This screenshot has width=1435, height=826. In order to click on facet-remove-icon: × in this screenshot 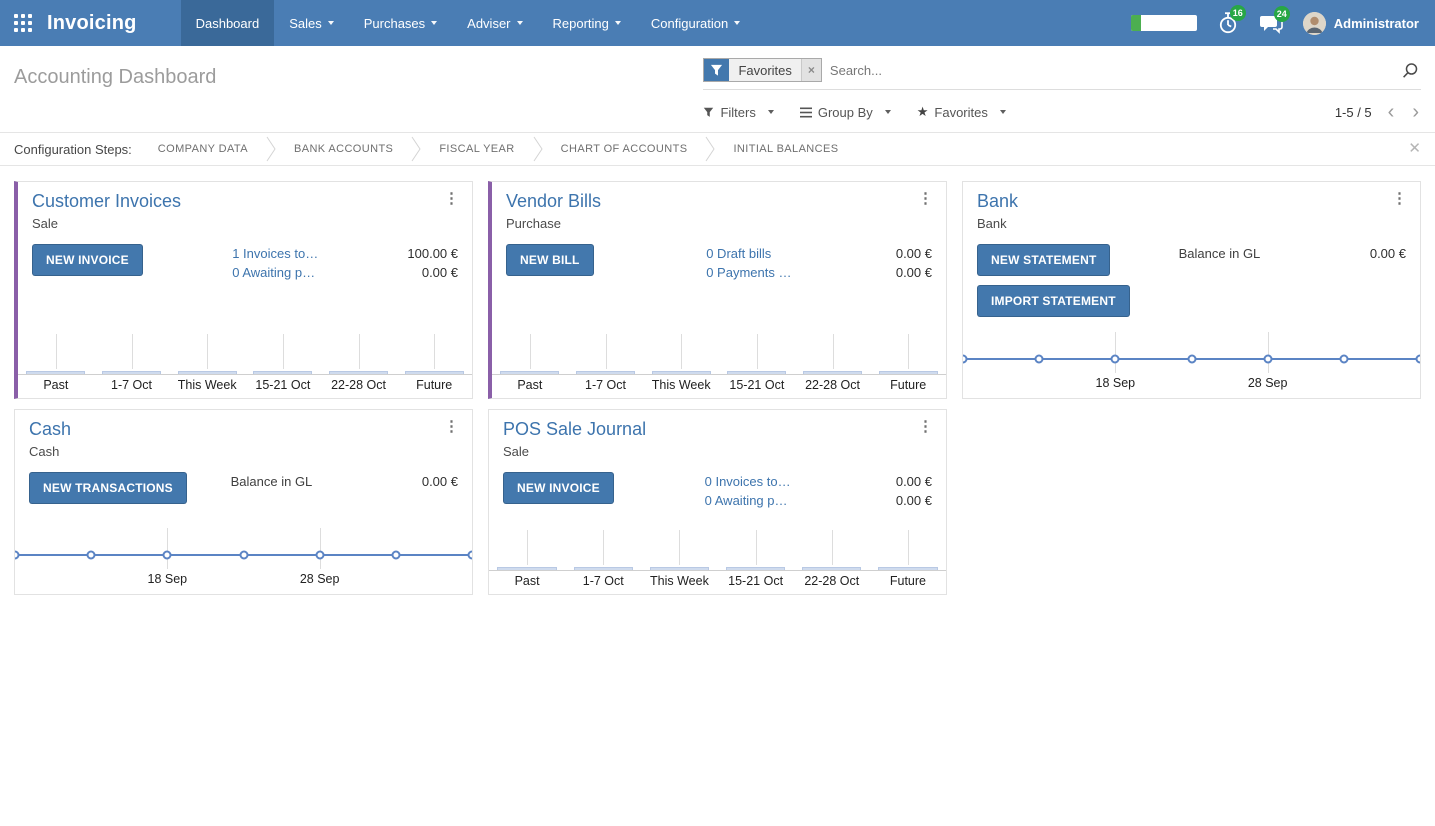, I will do `click(810, 70)`.